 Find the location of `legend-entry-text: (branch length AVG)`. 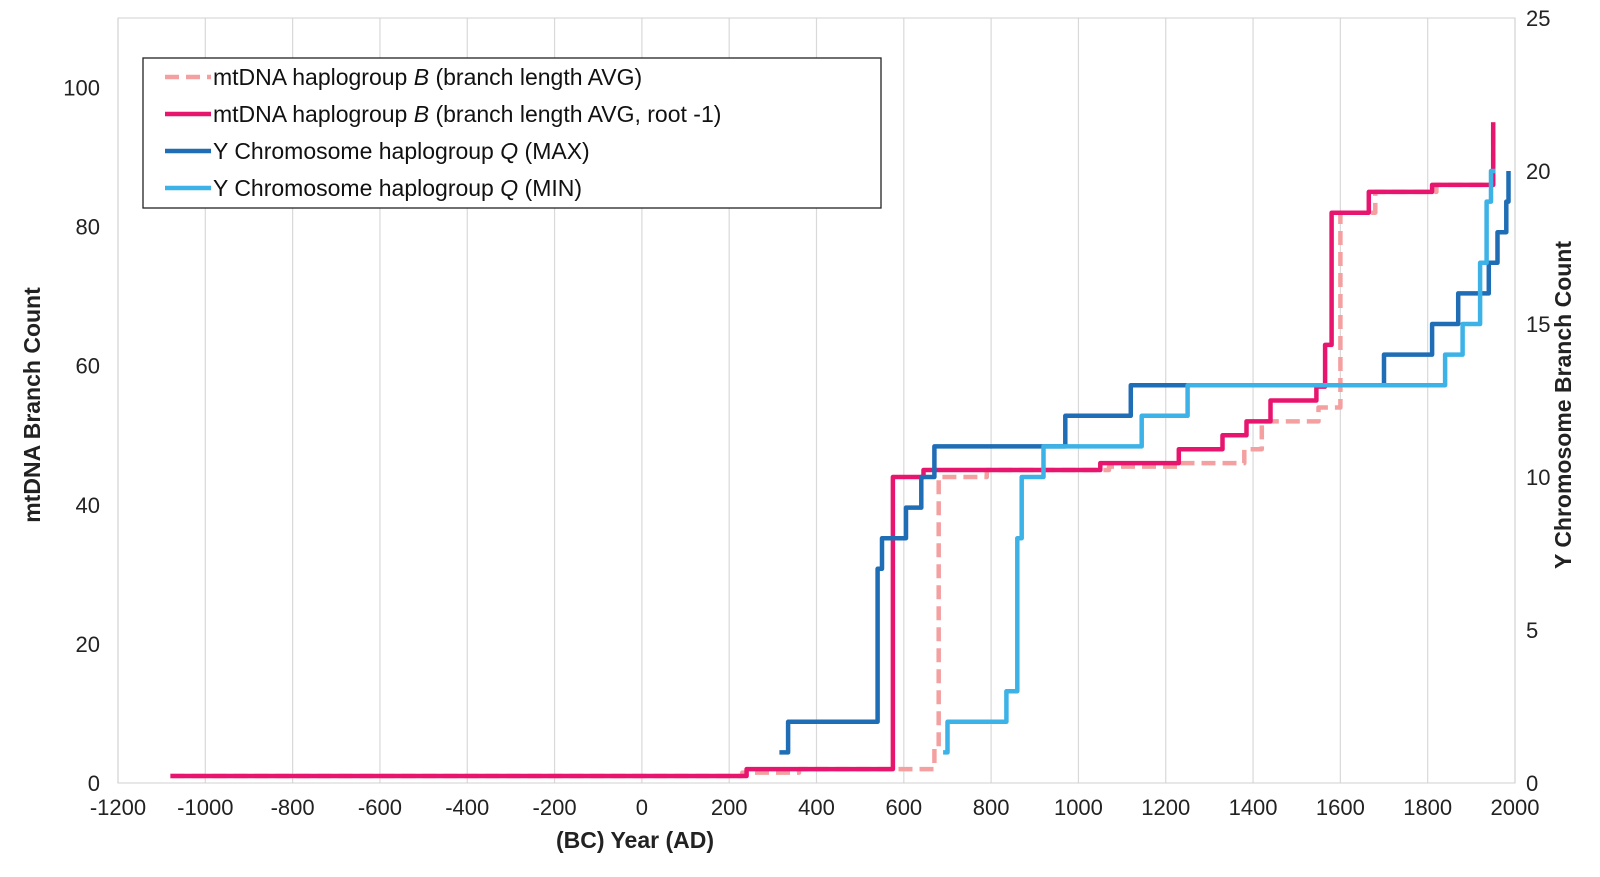

legend-entry-text: (branch length AVG) is located at coordinates (535, 77).